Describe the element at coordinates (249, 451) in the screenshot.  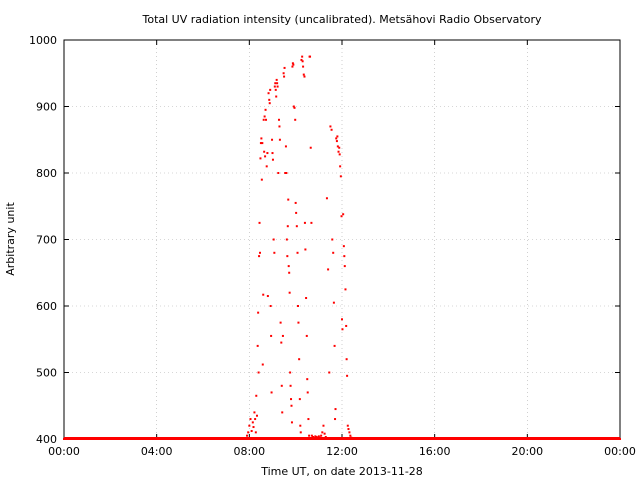
I see `x-tick-label: 08:00` at that location.